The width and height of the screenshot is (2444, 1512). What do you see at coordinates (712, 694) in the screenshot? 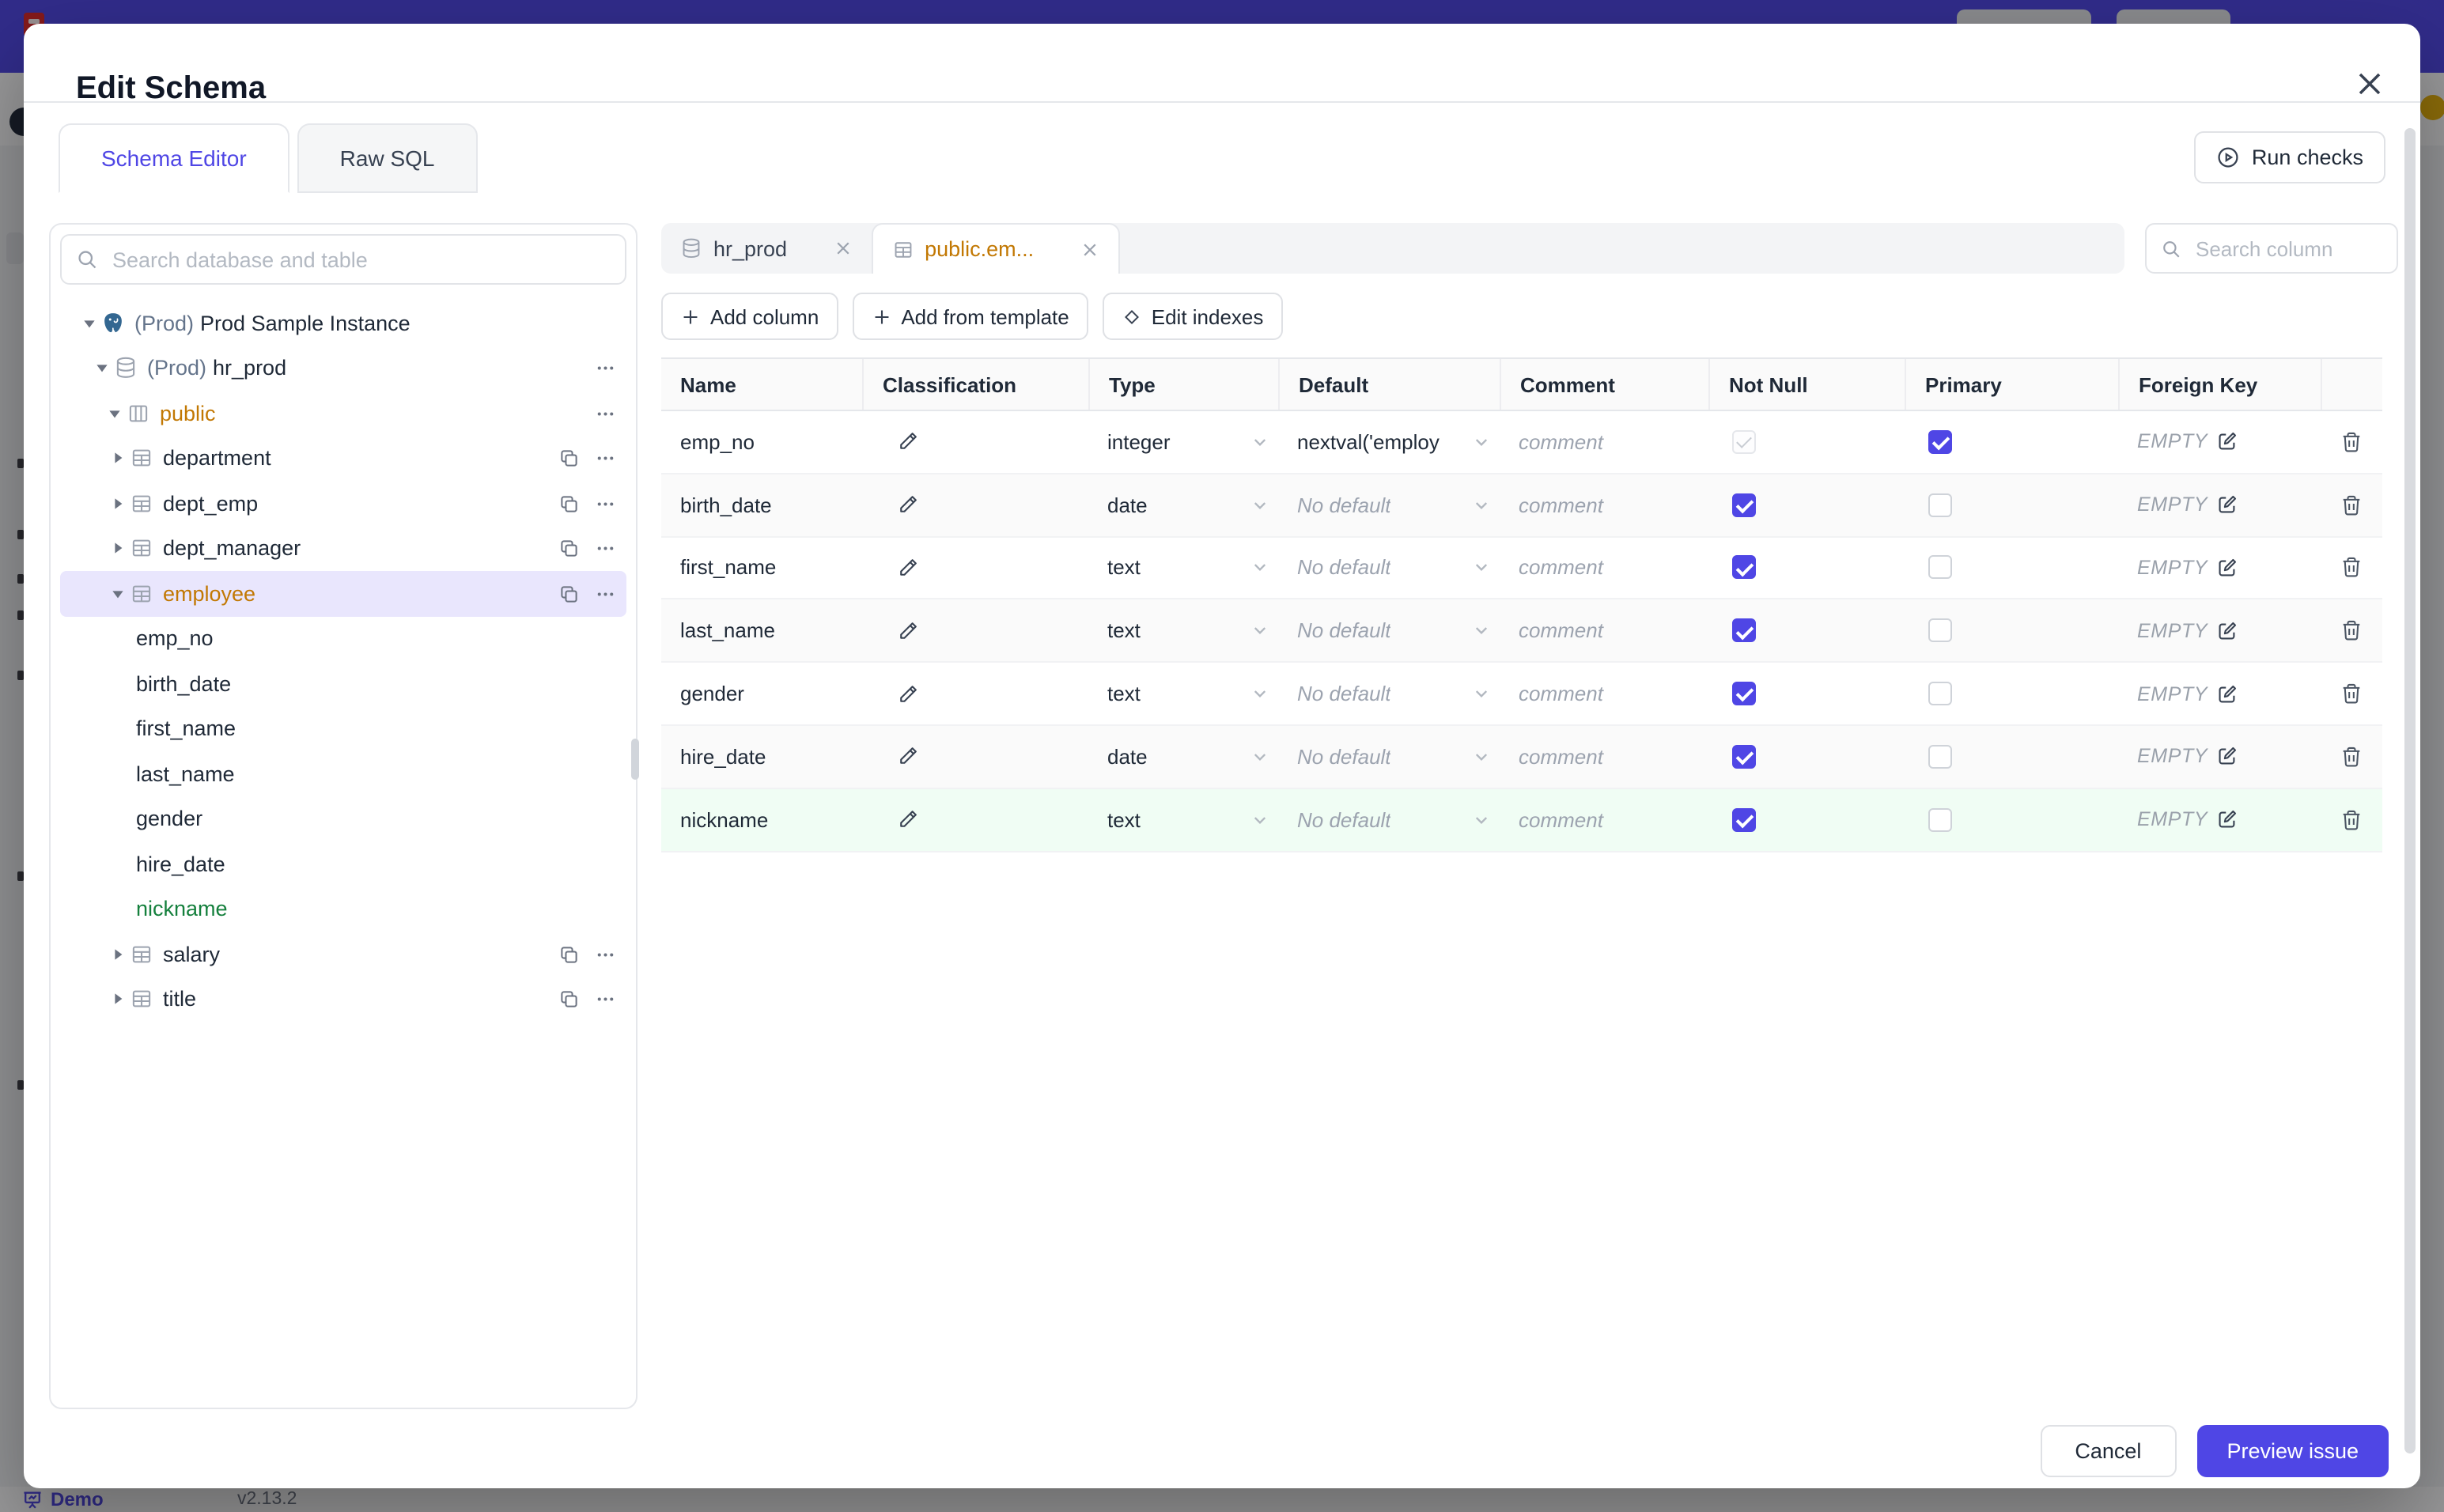
I see `column-name: gender` at bounding box center [712, 694].